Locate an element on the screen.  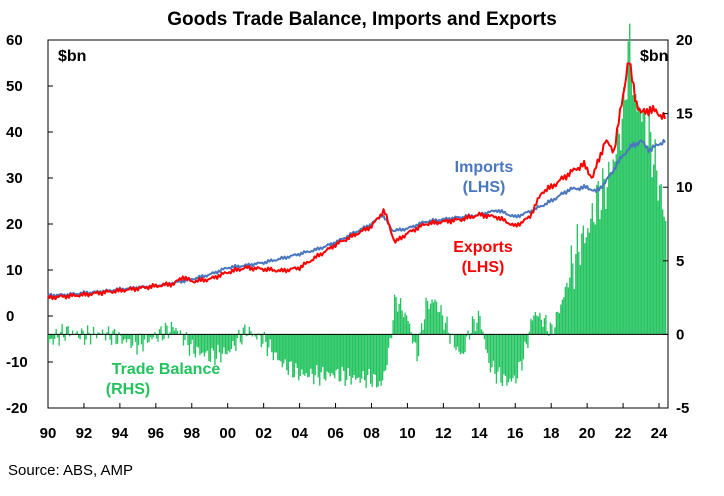
right-tick-label: 10 is located at coordinates (684, 187).